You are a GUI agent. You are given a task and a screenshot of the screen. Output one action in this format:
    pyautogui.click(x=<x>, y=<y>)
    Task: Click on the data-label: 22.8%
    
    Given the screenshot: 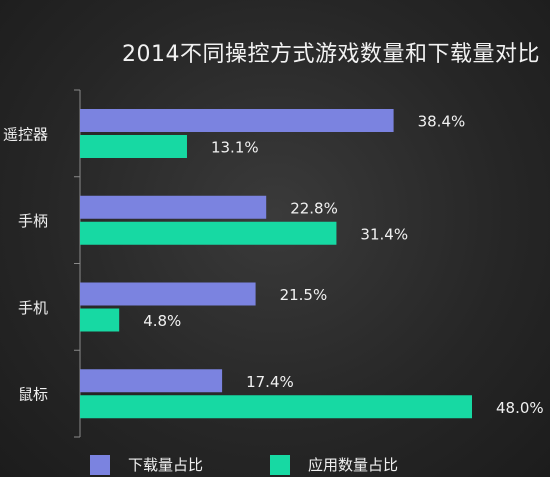 What is the action you would take?
    pyautogui.click(x=314, y=208)
    